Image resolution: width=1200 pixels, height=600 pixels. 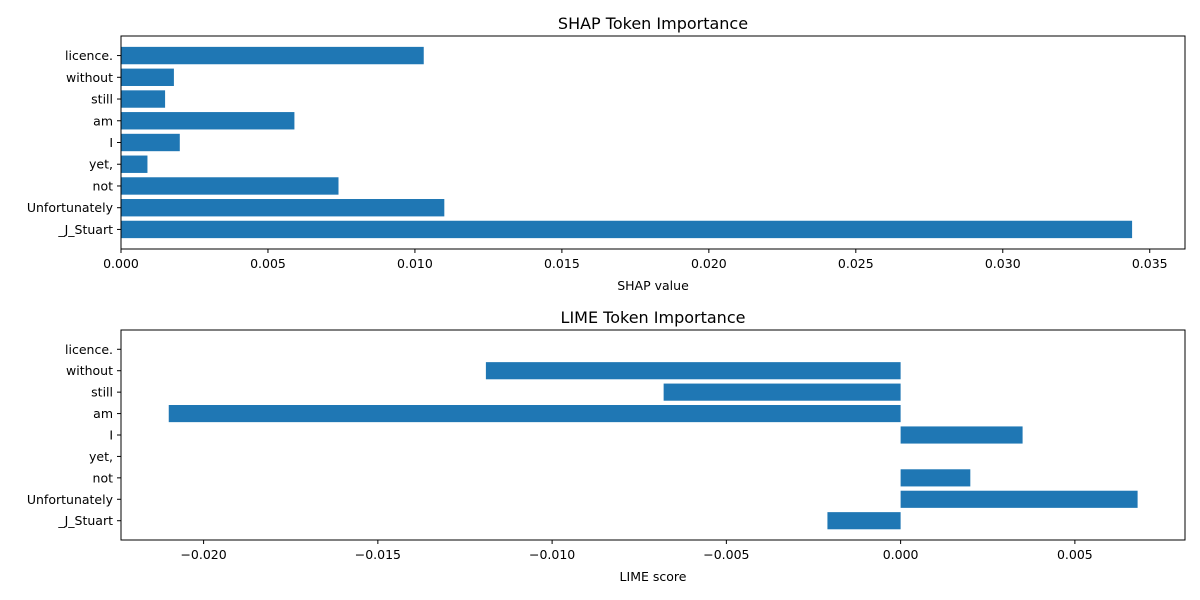 What do you see at coordinates (111, 435) in the screenshot?
I see `lime-ytick-label: I` at bounding box center [111, 435].